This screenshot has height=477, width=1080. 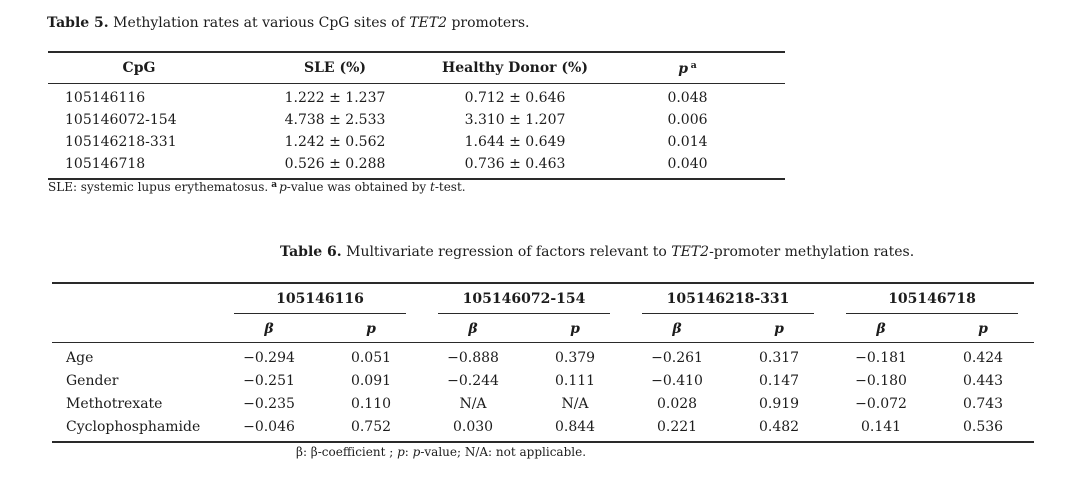 What do you see at coordinates (269, 426) in the screenshot?
I see `cell: −0.046` at bounding box center [269, 426].